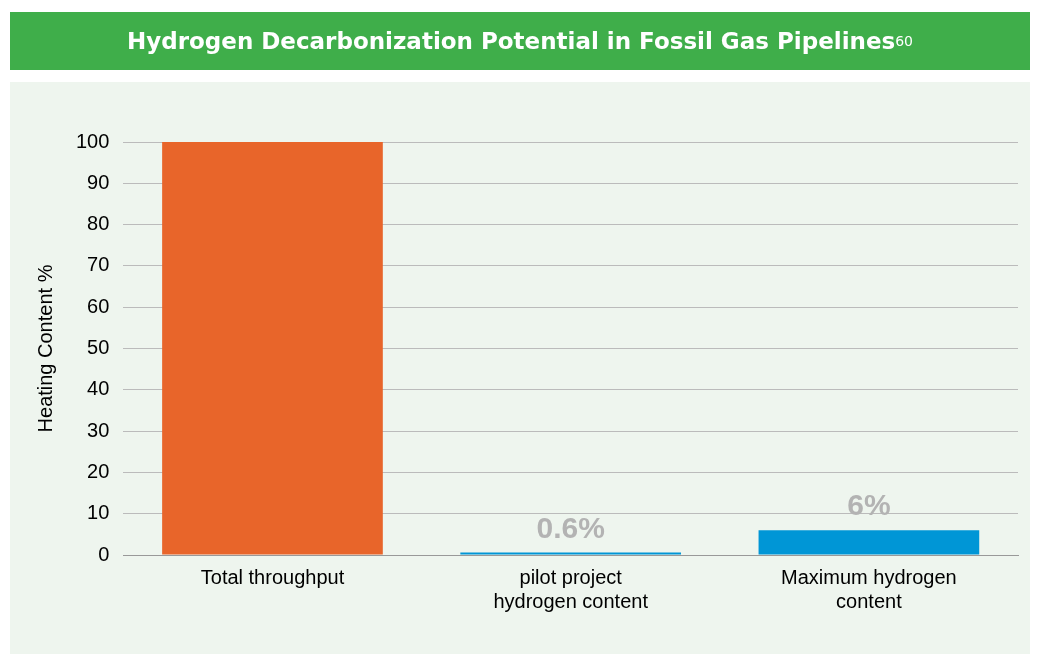  Describe the element at coordinates (92, 140) in the screenshot. I see `y-tick-label: 100` at that location.